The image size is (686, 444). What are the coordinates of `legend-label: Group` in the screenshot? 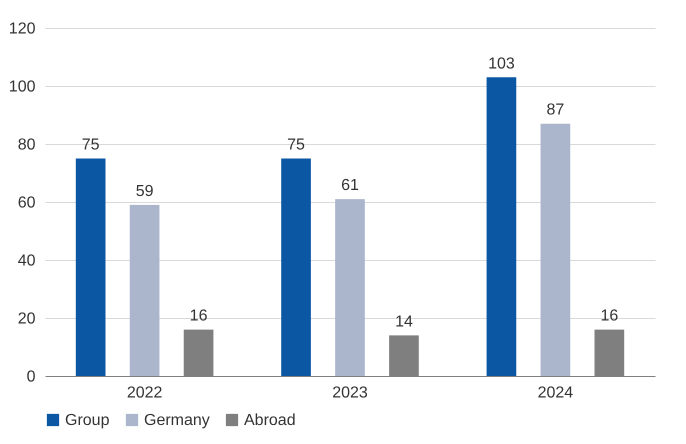 It's located at (87, 420).